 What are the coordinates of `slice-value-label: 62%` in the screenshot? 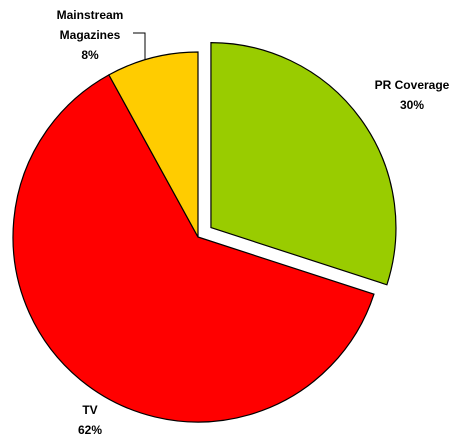 It's located at (90, 430).